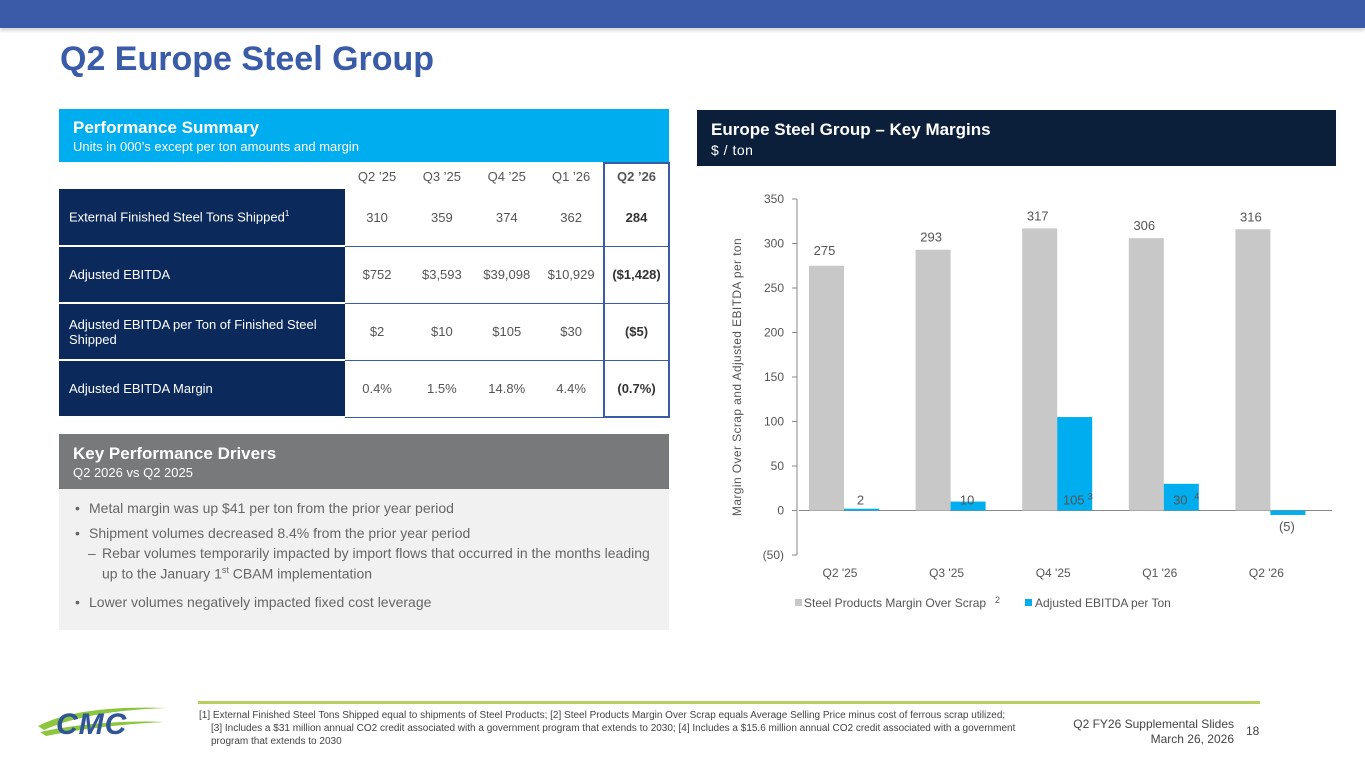  What do you see at coordinates (507, 275) in the screenshot?
I see `table-cell: $39,098` at bounding box center [507, 275].